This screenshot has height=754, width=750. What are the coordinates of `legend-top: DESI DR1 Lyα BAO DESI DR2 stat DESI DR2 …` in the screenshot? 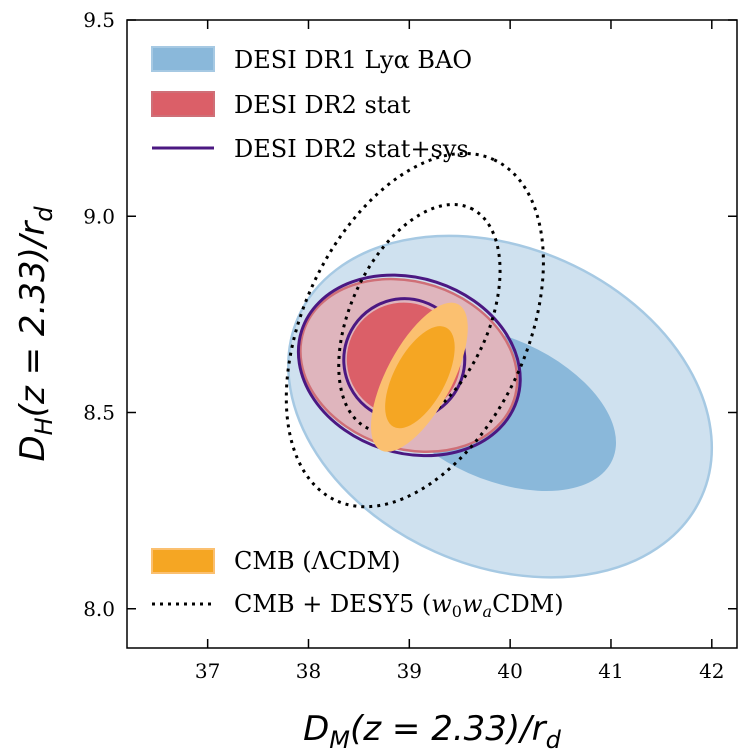 It's located at (311, 104).